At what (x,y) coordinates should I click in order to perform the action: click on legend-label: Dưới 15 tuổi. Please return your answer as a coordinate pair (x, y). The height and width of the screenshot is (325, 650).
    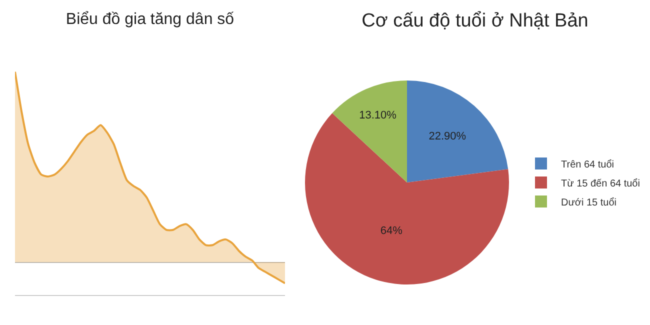
    Looking at the image, I should click on (588, 202).